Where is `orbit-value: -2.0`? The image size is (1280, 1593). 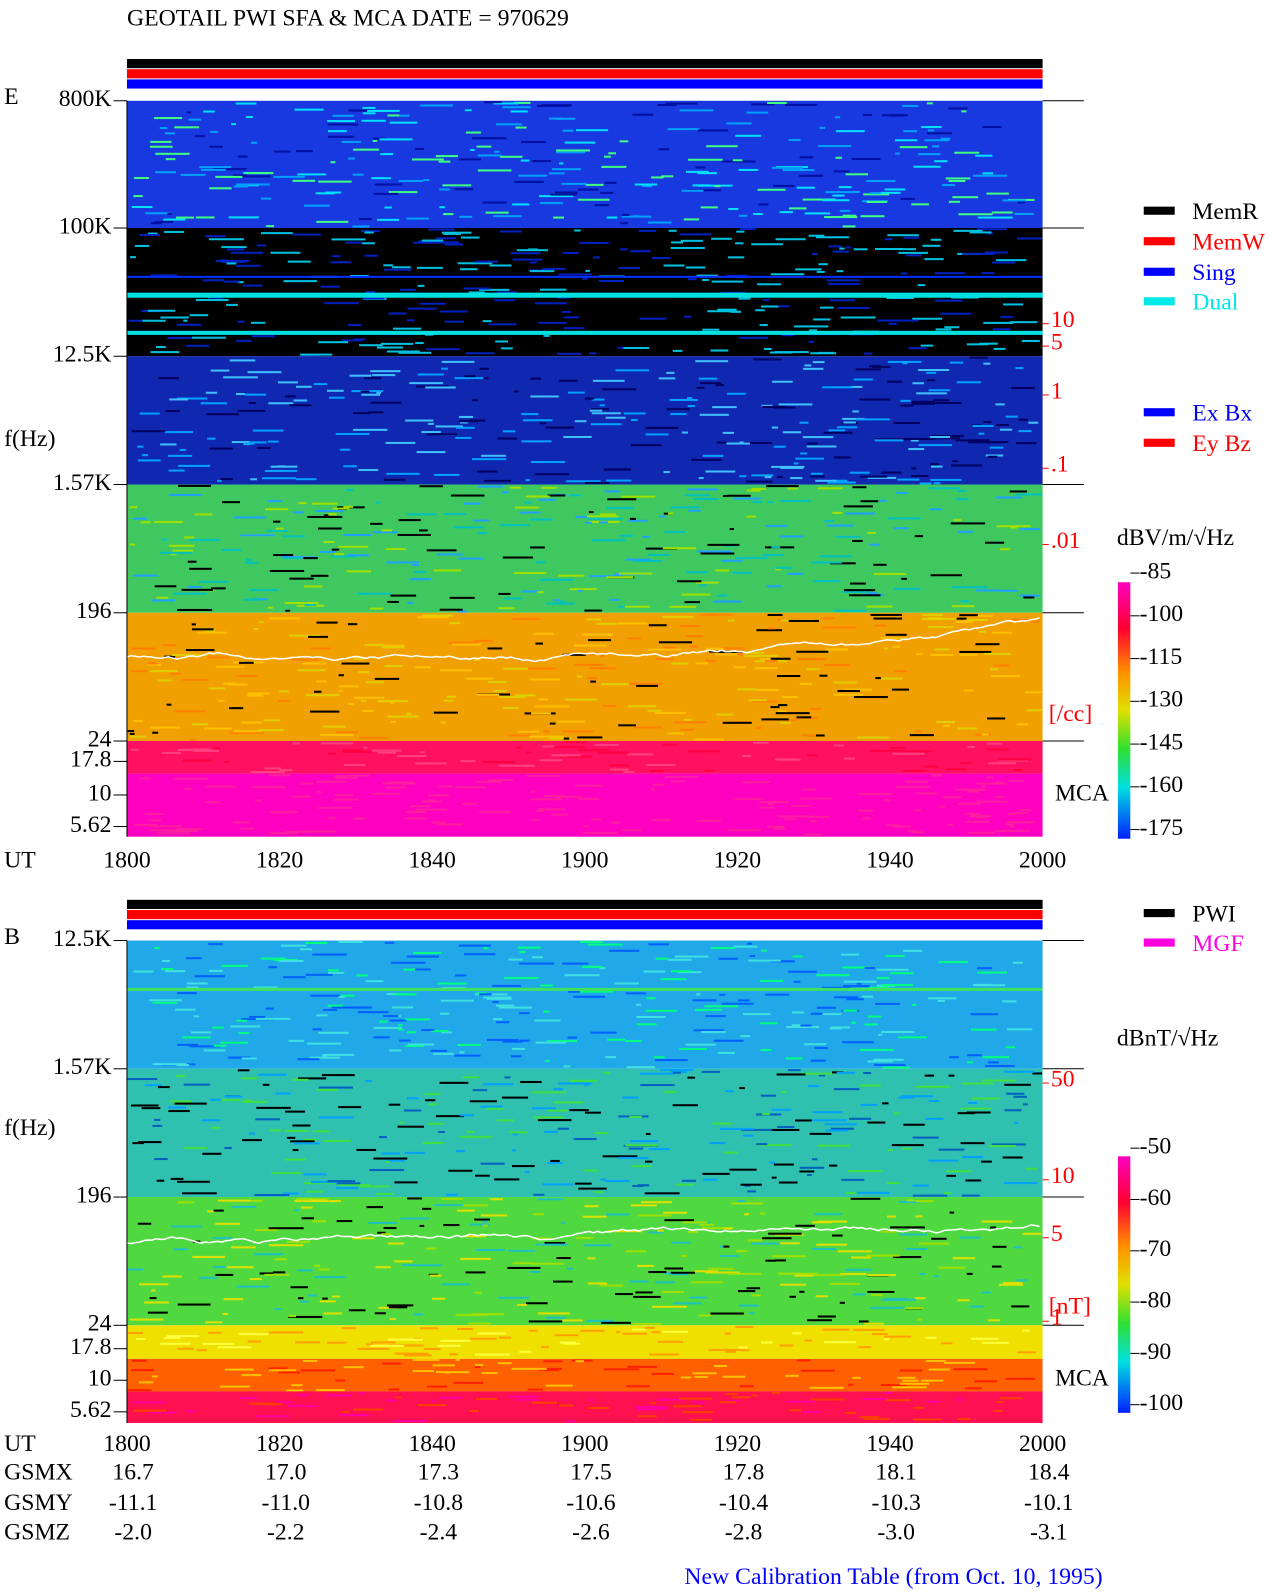 orbit-value: -2.0 is located at coordinates (133, 1532).